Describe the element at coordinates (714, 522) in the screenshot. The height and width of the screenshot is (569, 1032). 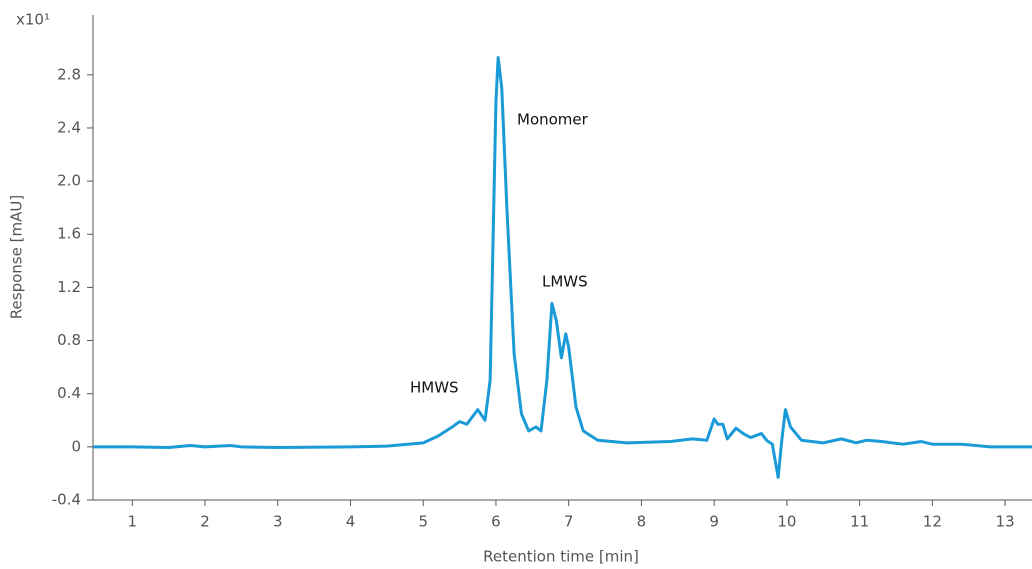
I see `x-tick-label: 9` at that location.